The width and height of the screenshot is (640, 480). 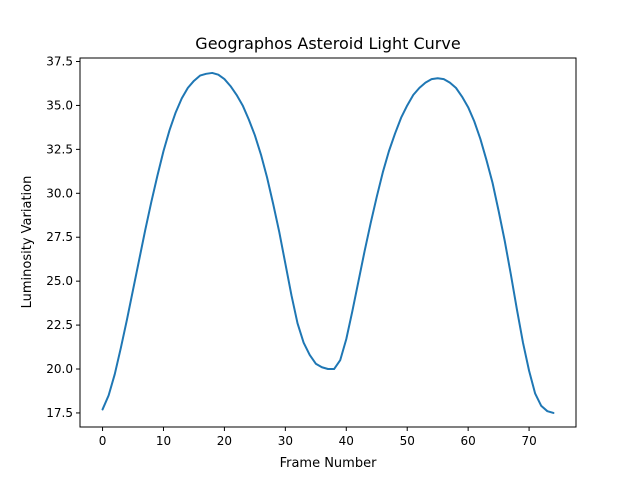 What do you see at coordinates (27, 242) in the screenshot?
I see `y-axis-label: Luminosity Variation` at bounding box center [27, 242].